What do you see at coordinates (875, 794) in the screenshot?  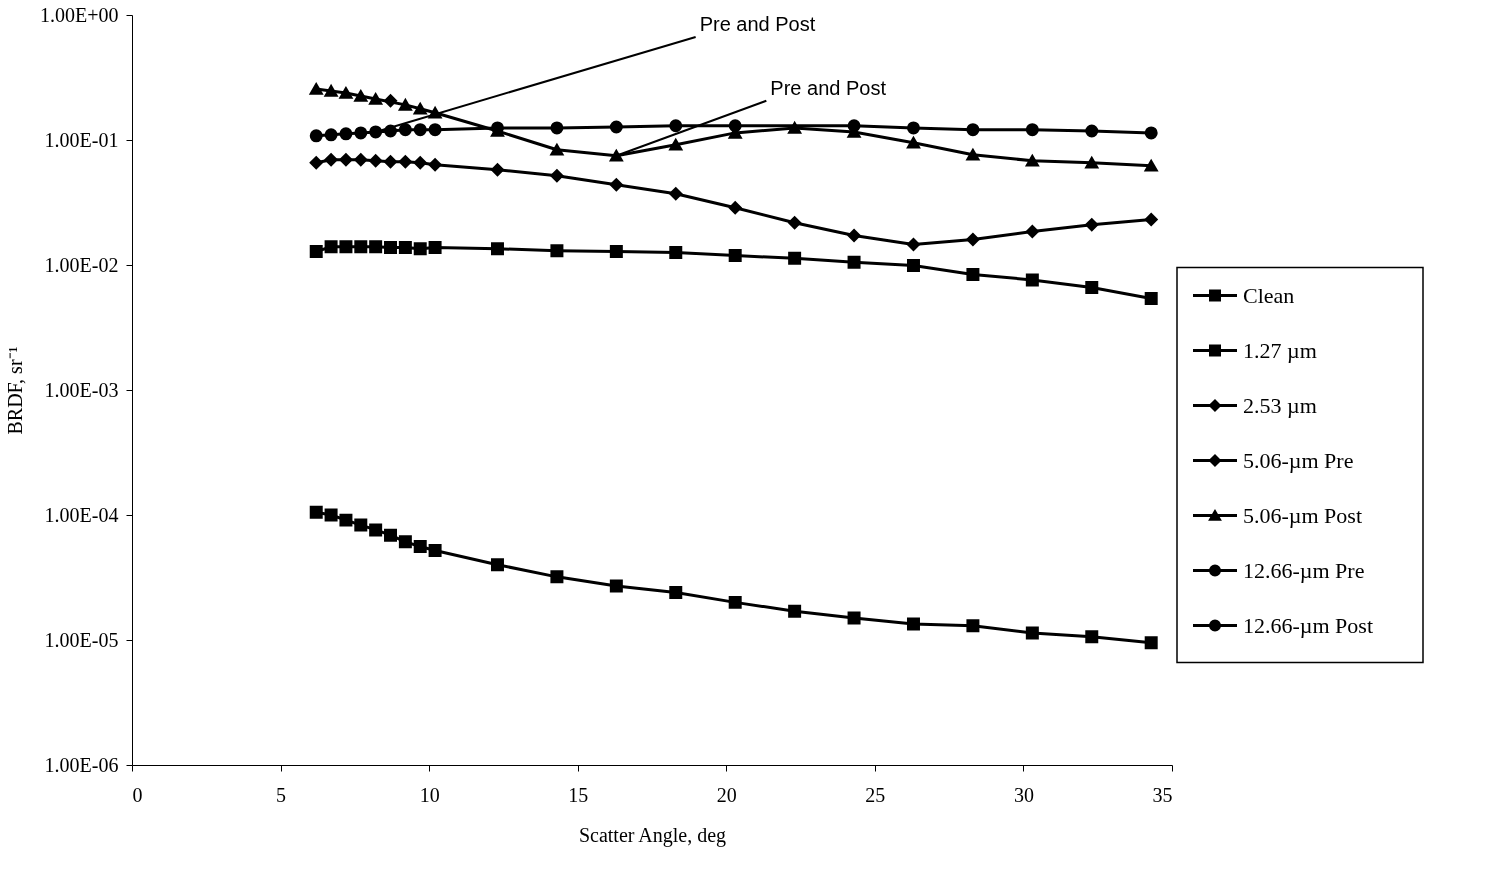 I see `x-tick-label: 25` at bounding box center [875, 794].